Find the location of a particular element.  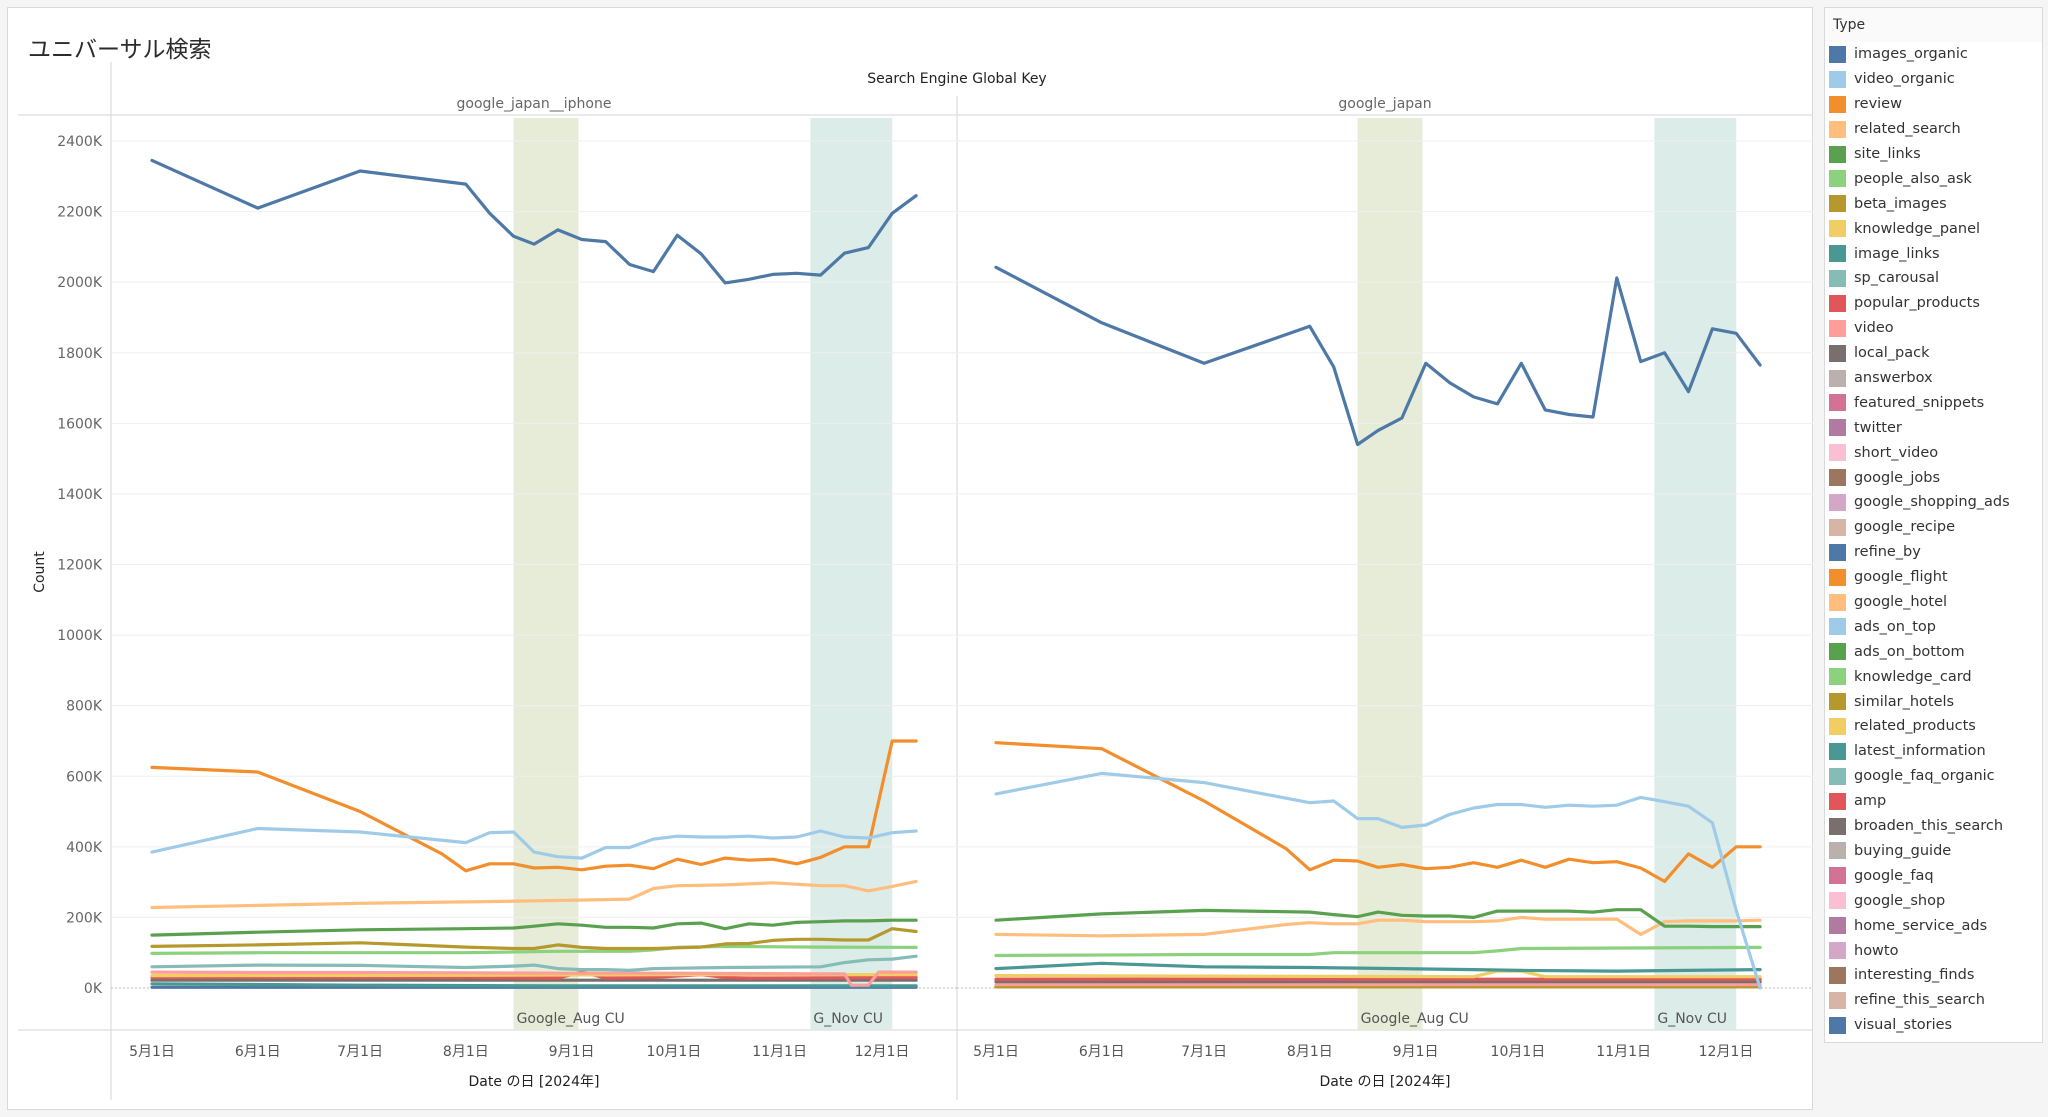

legend-item: image_links is located at coordinates (1933, 253).